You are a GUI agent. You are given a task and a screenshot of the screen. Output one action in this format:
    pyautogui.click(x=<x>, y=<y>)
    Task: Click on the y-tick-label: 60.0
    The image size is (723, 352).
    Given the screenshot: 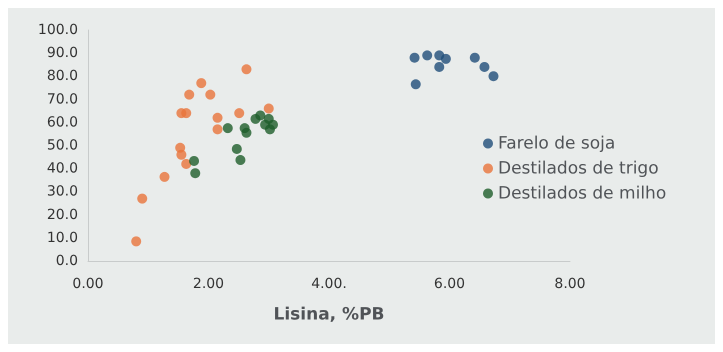 What is the action you would take?
    pyautogui.click(x=62, y=122)
    